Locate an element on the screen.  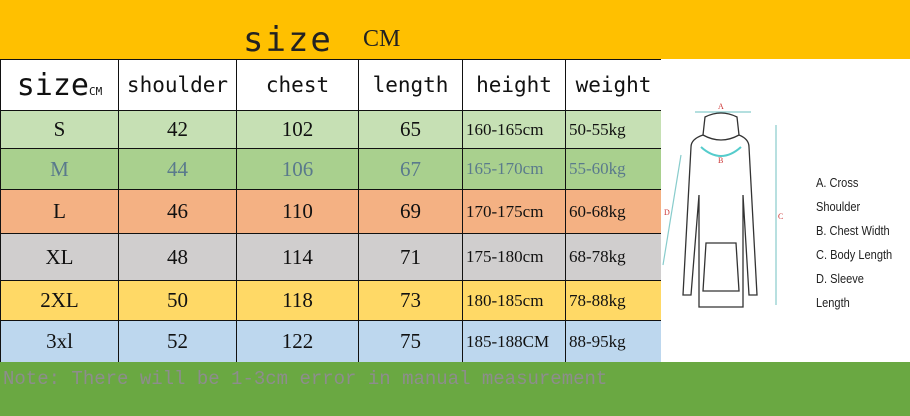
cell-height: 185-188CM is located at coordinates (514, 341).